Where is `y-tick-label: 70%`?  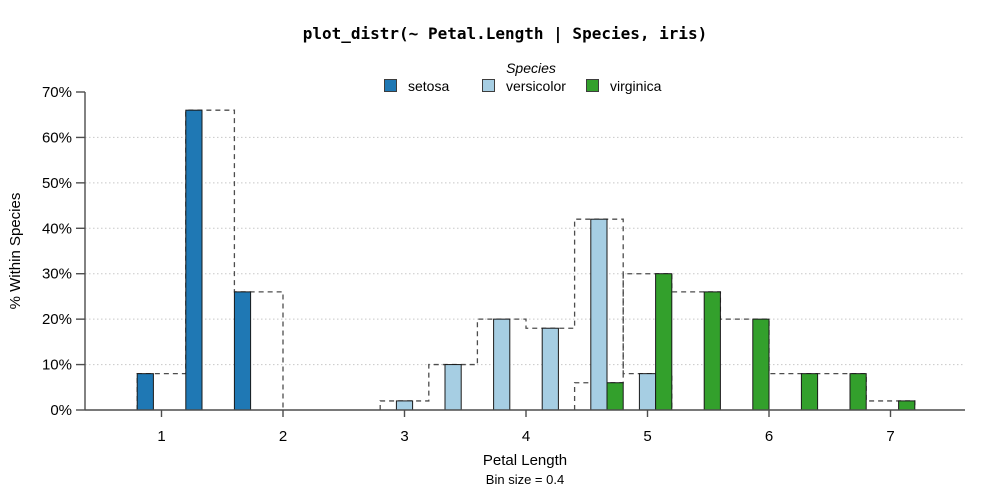
y-tick-label: 70% is located at coordinates (57, 92).